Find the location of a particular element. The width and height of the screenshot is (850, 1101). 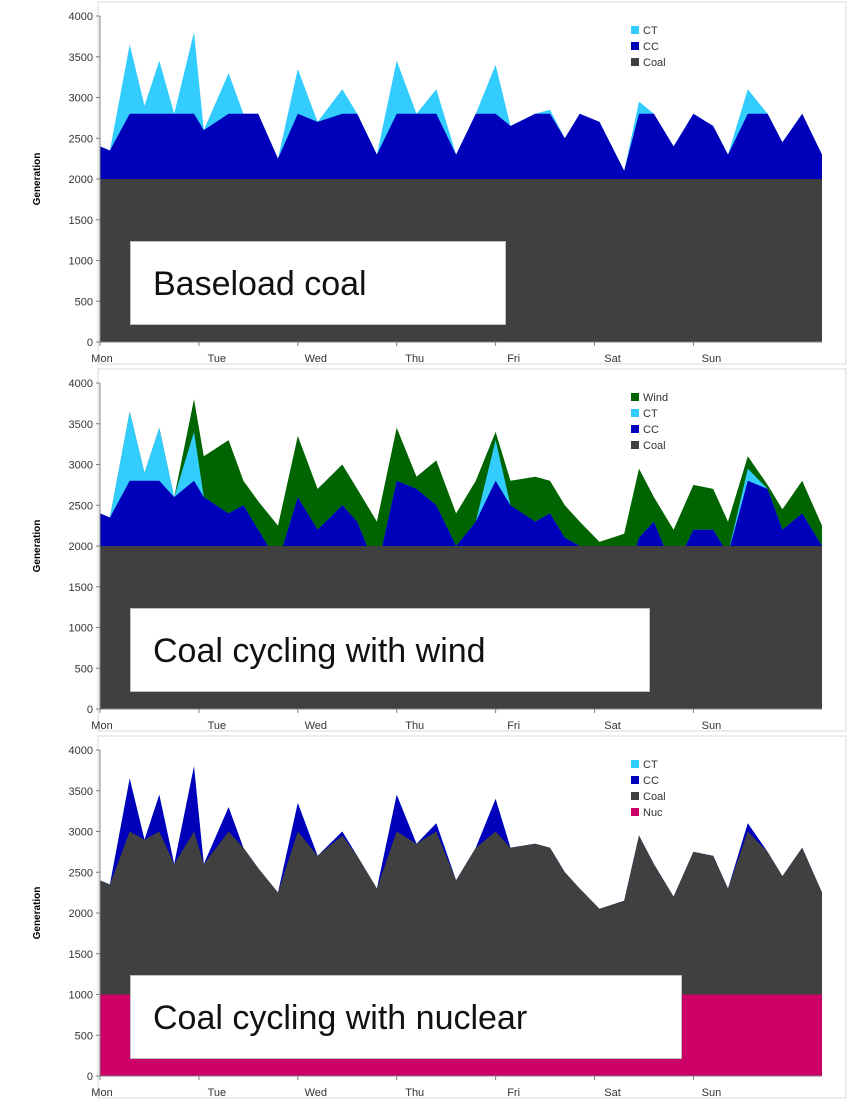

legend-swatch-wind is located at coordinates (635, 397).